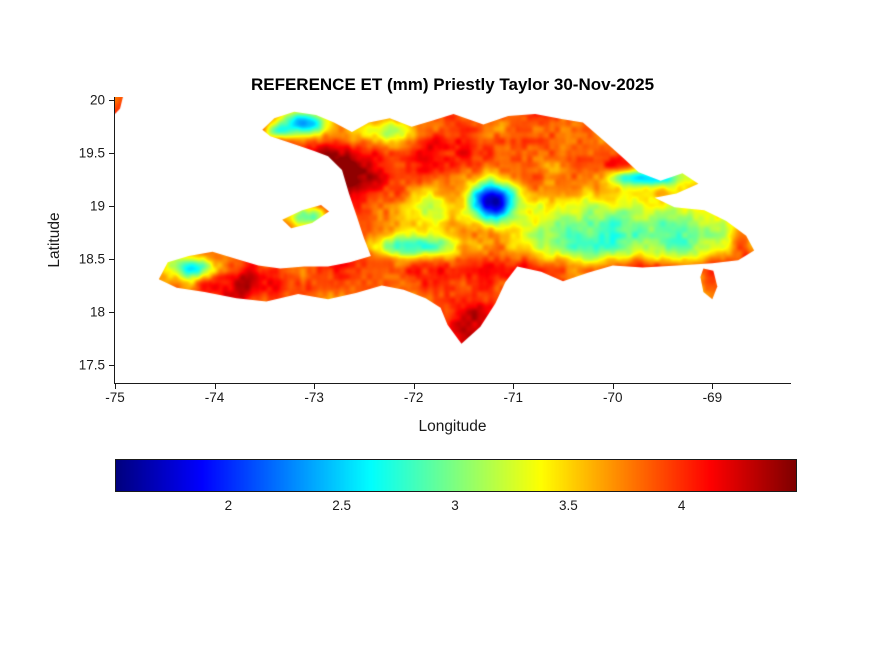 This screenshot has height=656, width=875. Describe the element at coordinates (97, 100) in the screenshot. I see `y-tick-label: 20` at that location.